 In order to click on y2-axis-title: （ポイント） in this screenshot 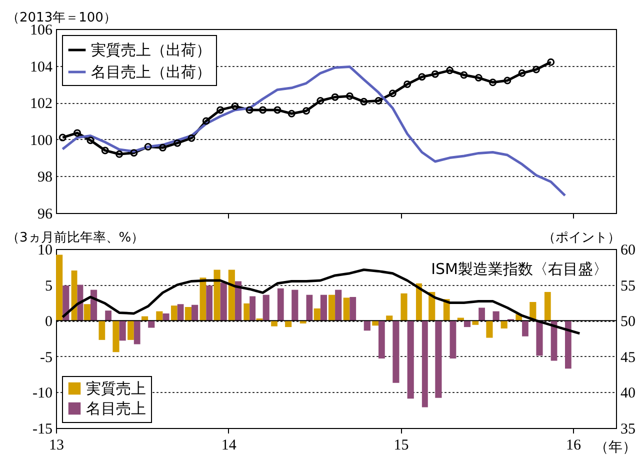, I will do `click(581, 238)`.